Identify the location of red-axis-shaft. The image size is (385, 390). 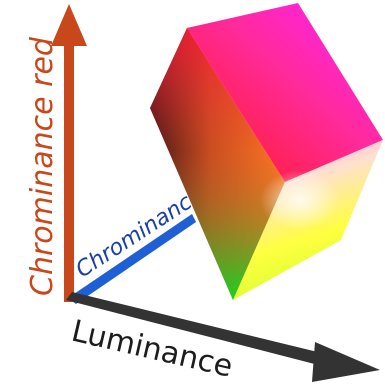
(69, 171).